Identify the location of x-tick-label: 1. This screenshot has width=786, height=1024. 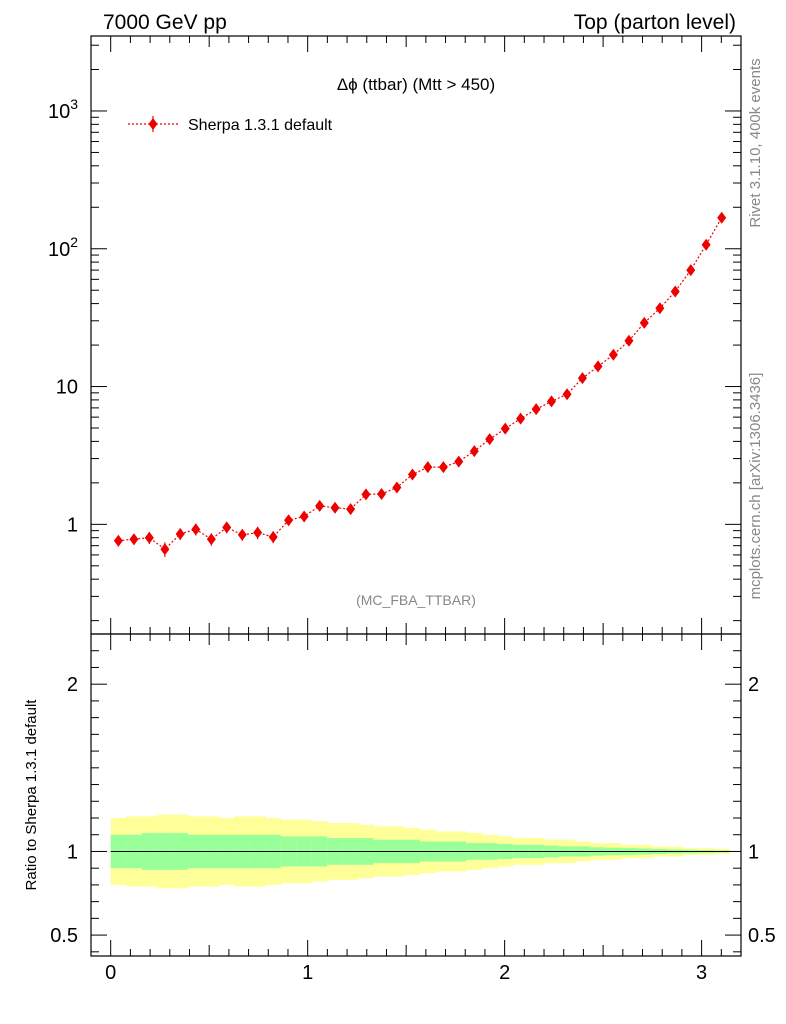
(307, 973).